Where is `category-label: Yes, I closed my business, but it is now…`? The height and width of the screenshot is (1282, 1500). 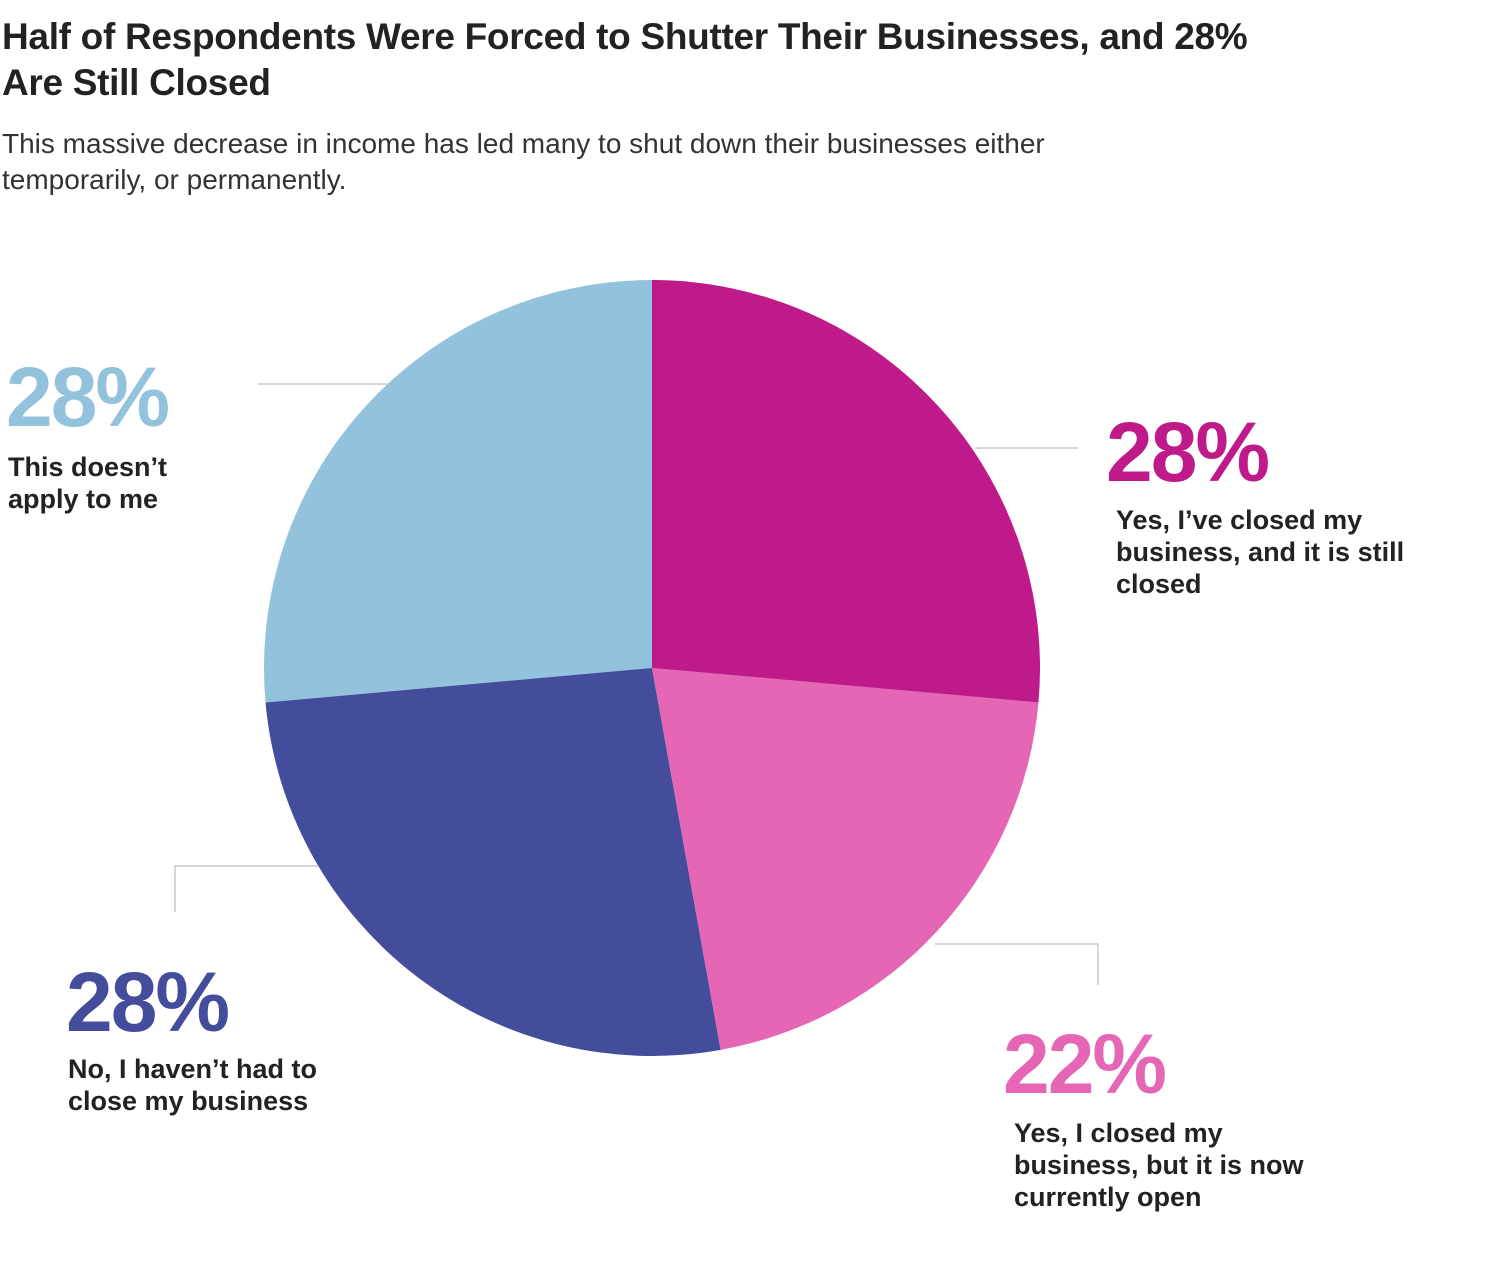
category-label: Yes, I closed my business, but it is now… is located at coordinates (1159, 1165).